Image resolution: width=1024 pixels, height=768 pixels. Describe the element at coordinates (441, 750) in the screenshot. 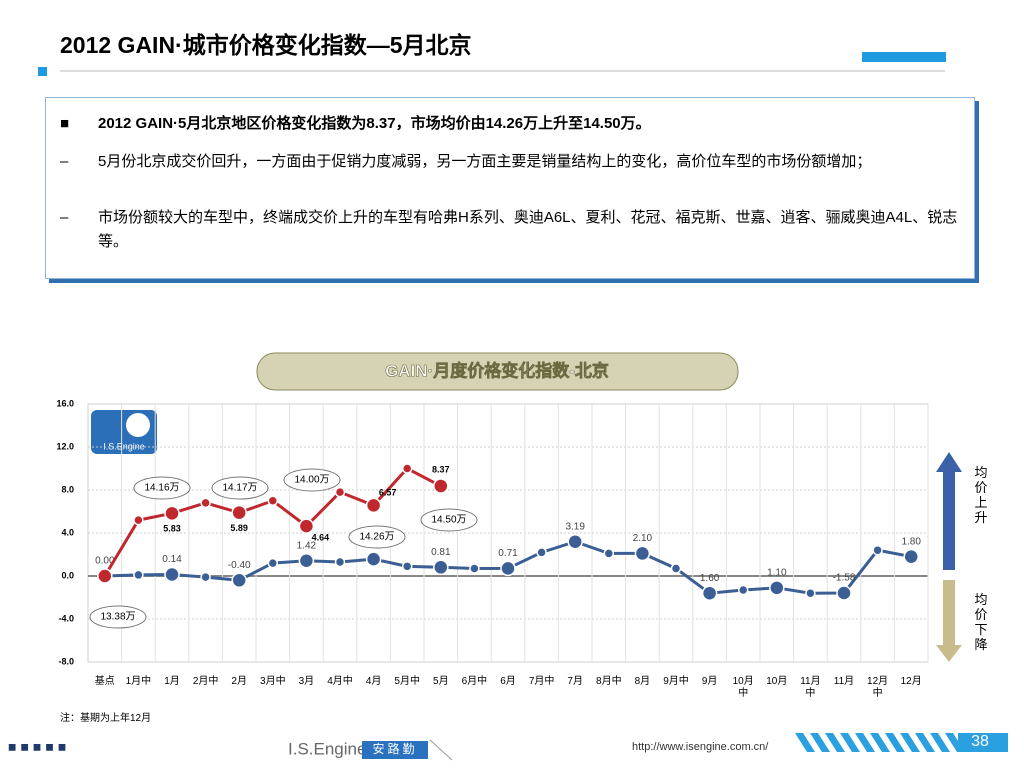

I see `footer-slash` at that location.